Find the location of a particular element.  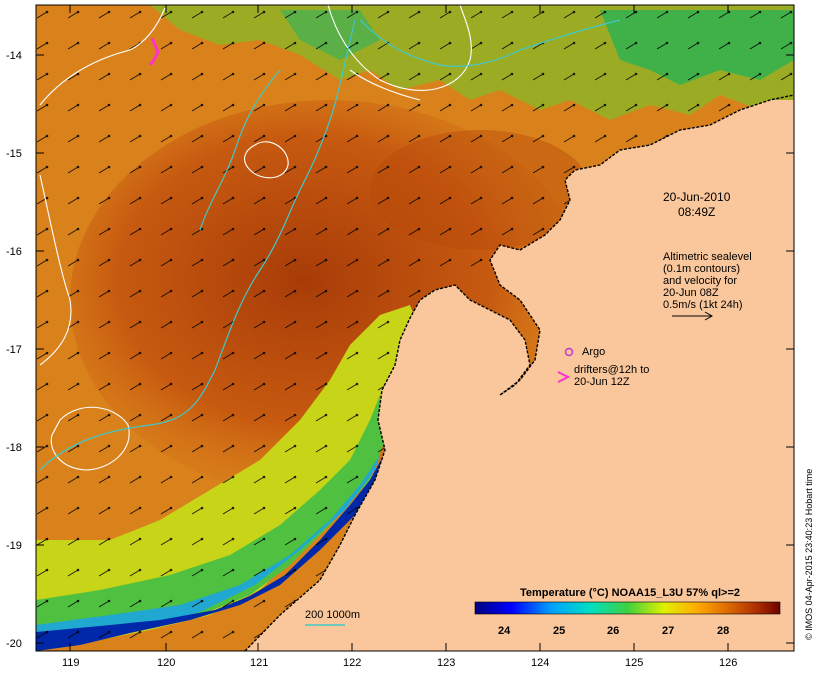

lon-tick-label: 120 is located at coordinates (166, 663).